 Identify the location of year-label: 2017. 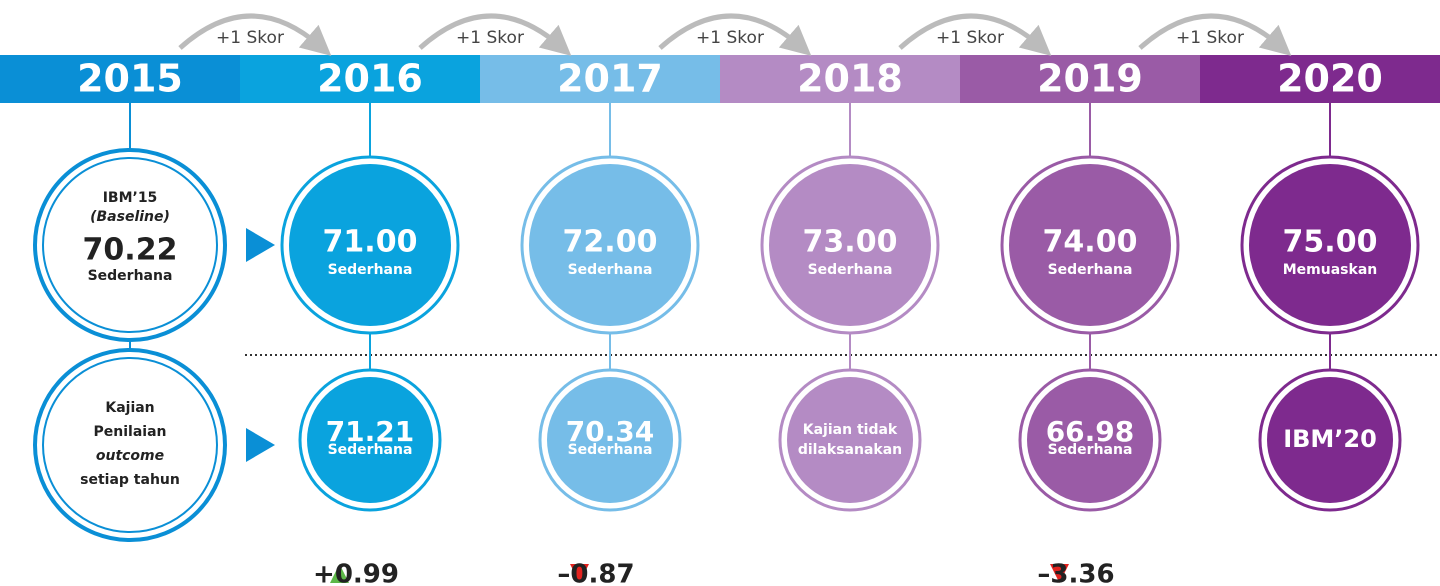
(610, 79).